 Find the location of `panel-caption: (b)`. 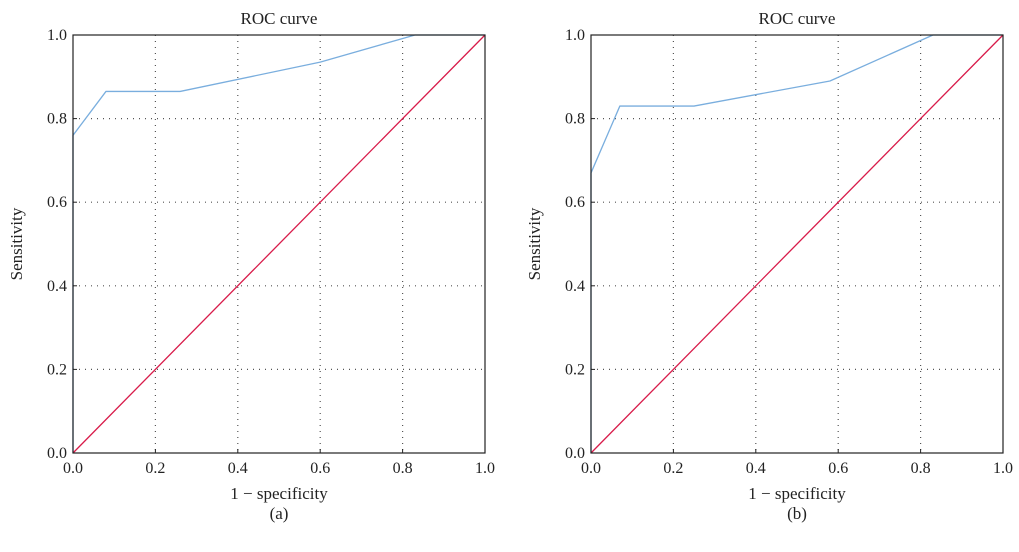

panel-caption: (b) is located at coordinates (797, 513).